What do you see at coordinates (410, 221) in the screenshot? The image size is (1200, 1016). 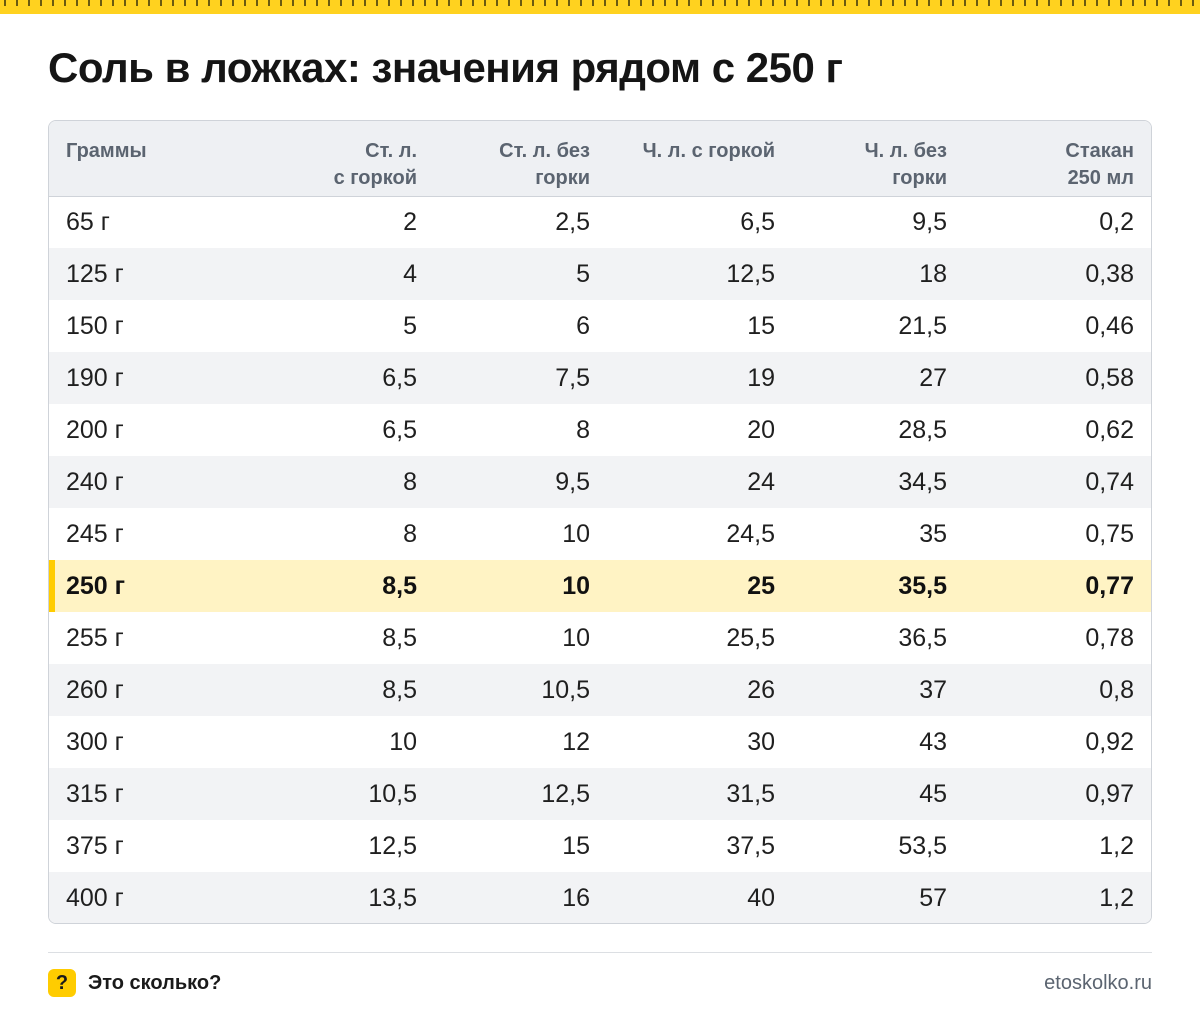 I see `cell-tbsp-heaped: 2` at bounding box center [410, 221].